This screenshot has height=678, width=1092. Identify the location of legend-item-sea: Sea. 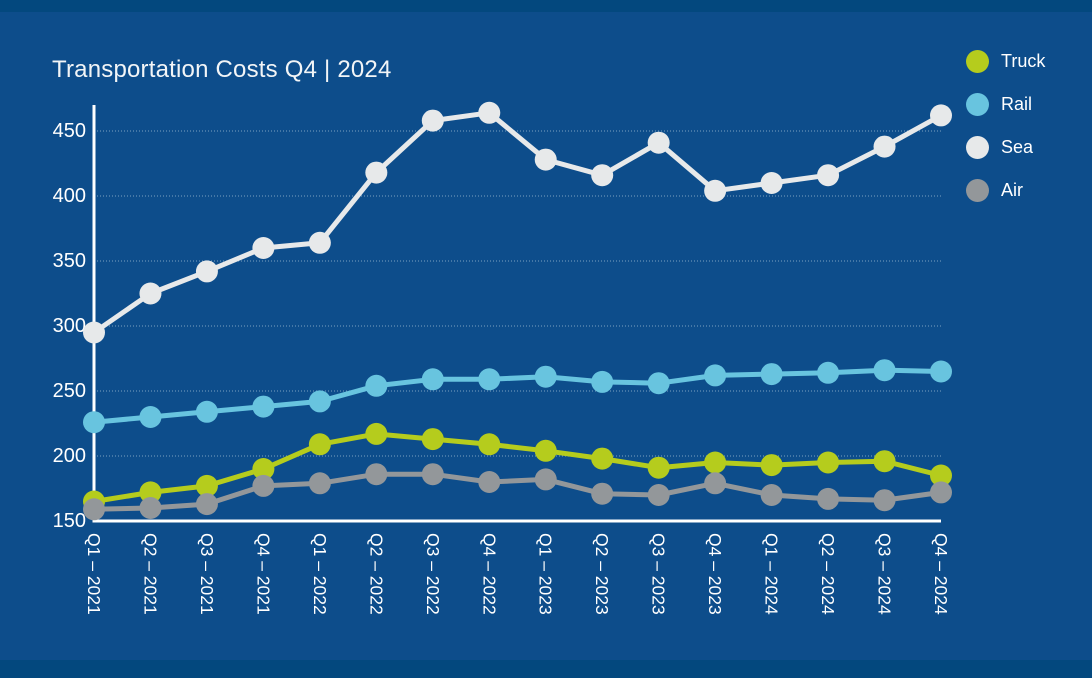
(1005, 147).